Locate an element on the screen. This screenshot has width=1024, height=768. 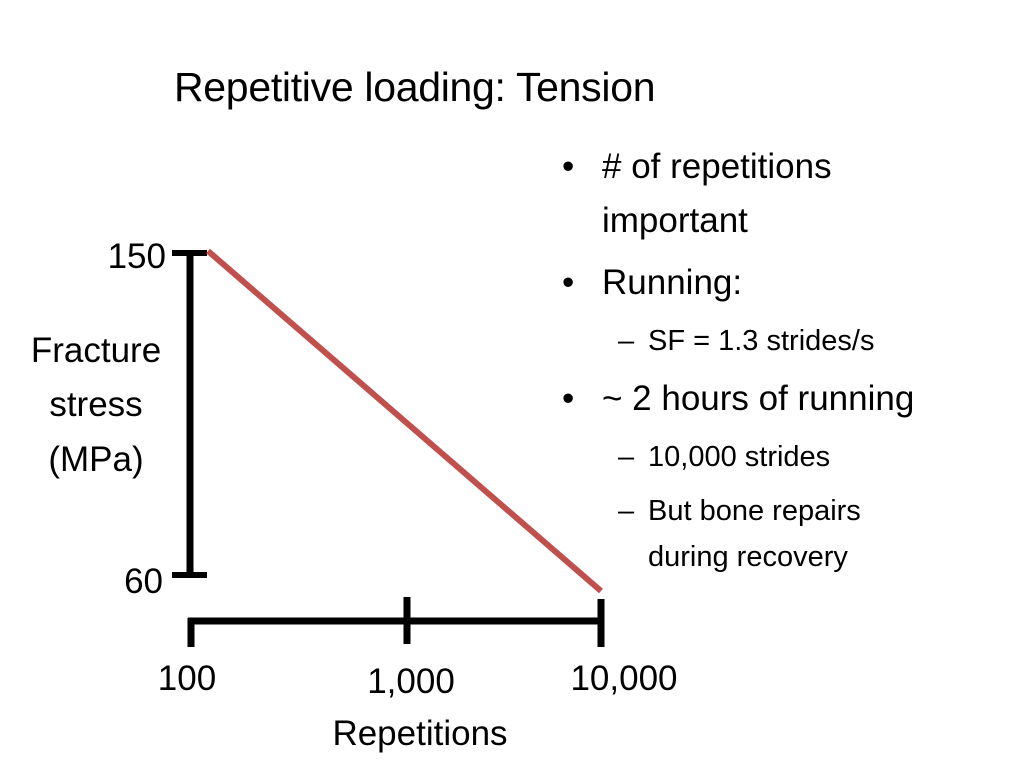
y-axis-label-line3: (MPa) is located at coordinates (95, 459).